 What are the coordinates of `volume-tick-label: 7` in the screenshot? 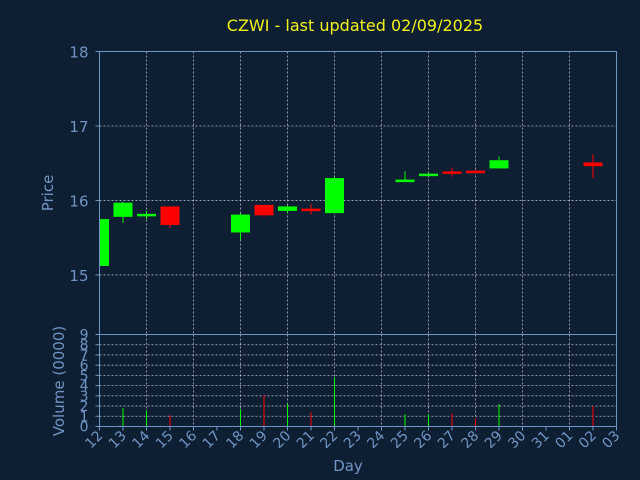 It's located at (84, 356).